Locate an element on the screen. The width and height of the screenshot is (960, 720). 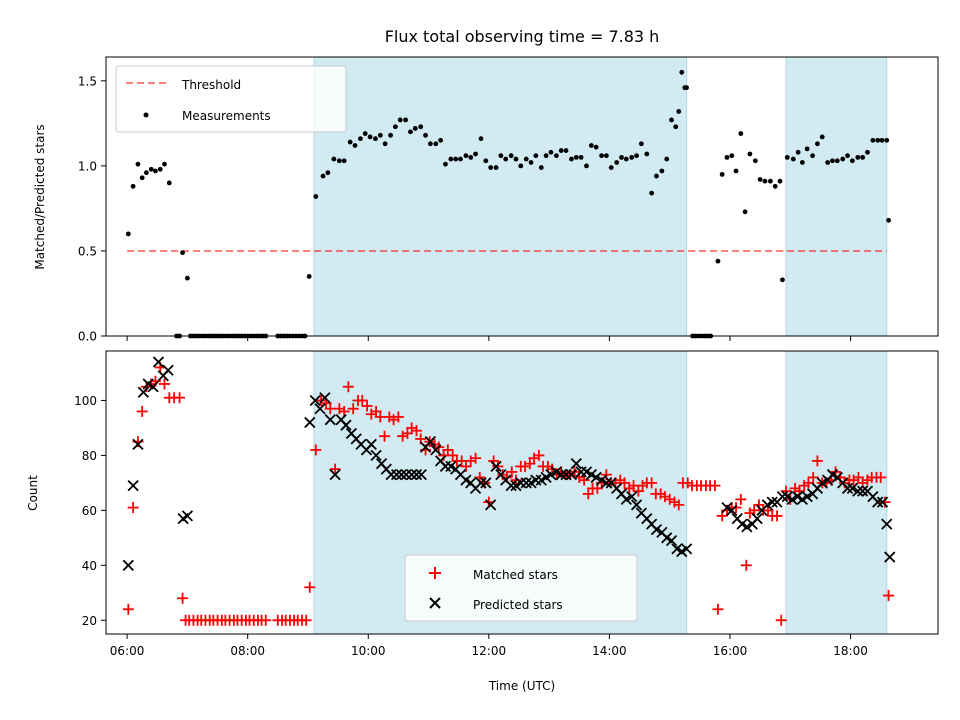
bottom-legend: Matched stars Predicted stars is located at coordinates (521, 588).